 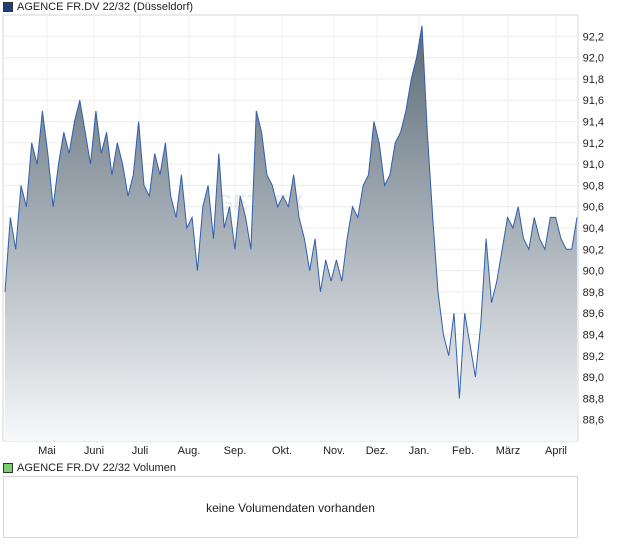 What do you see at coordinates (593, 37) in the screenshot?
I see `y-tick-label: 92,2` at bounding box center [593, 37].